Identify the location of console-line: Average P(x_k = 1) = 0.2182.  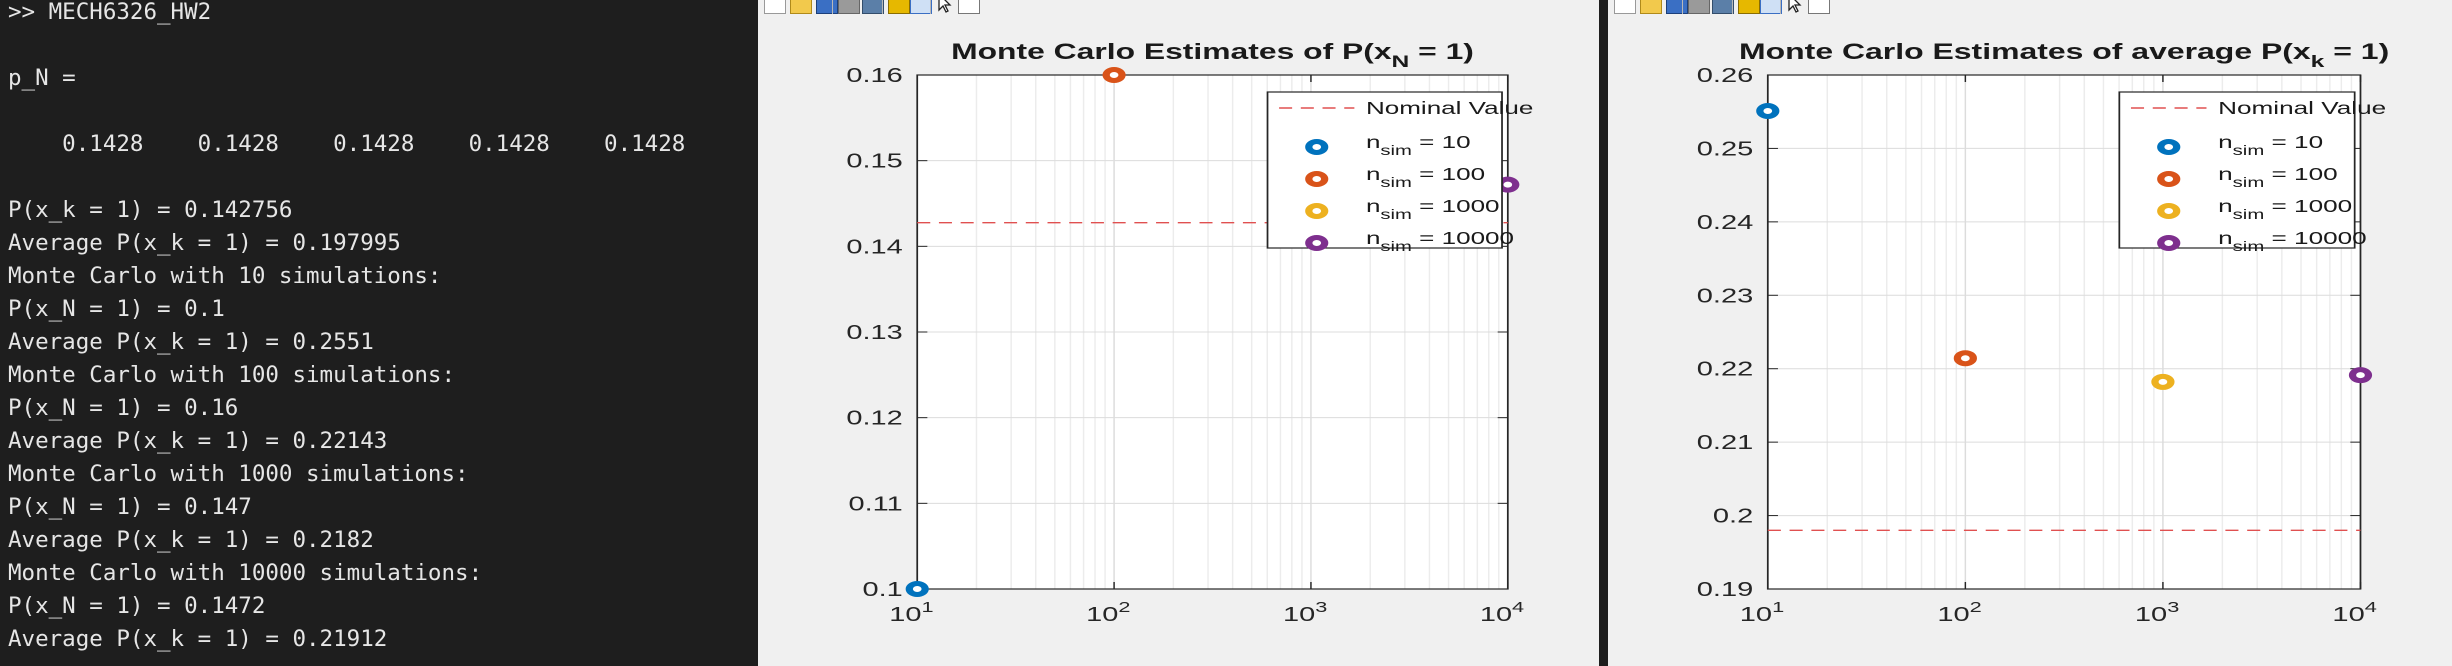
(191, 540).